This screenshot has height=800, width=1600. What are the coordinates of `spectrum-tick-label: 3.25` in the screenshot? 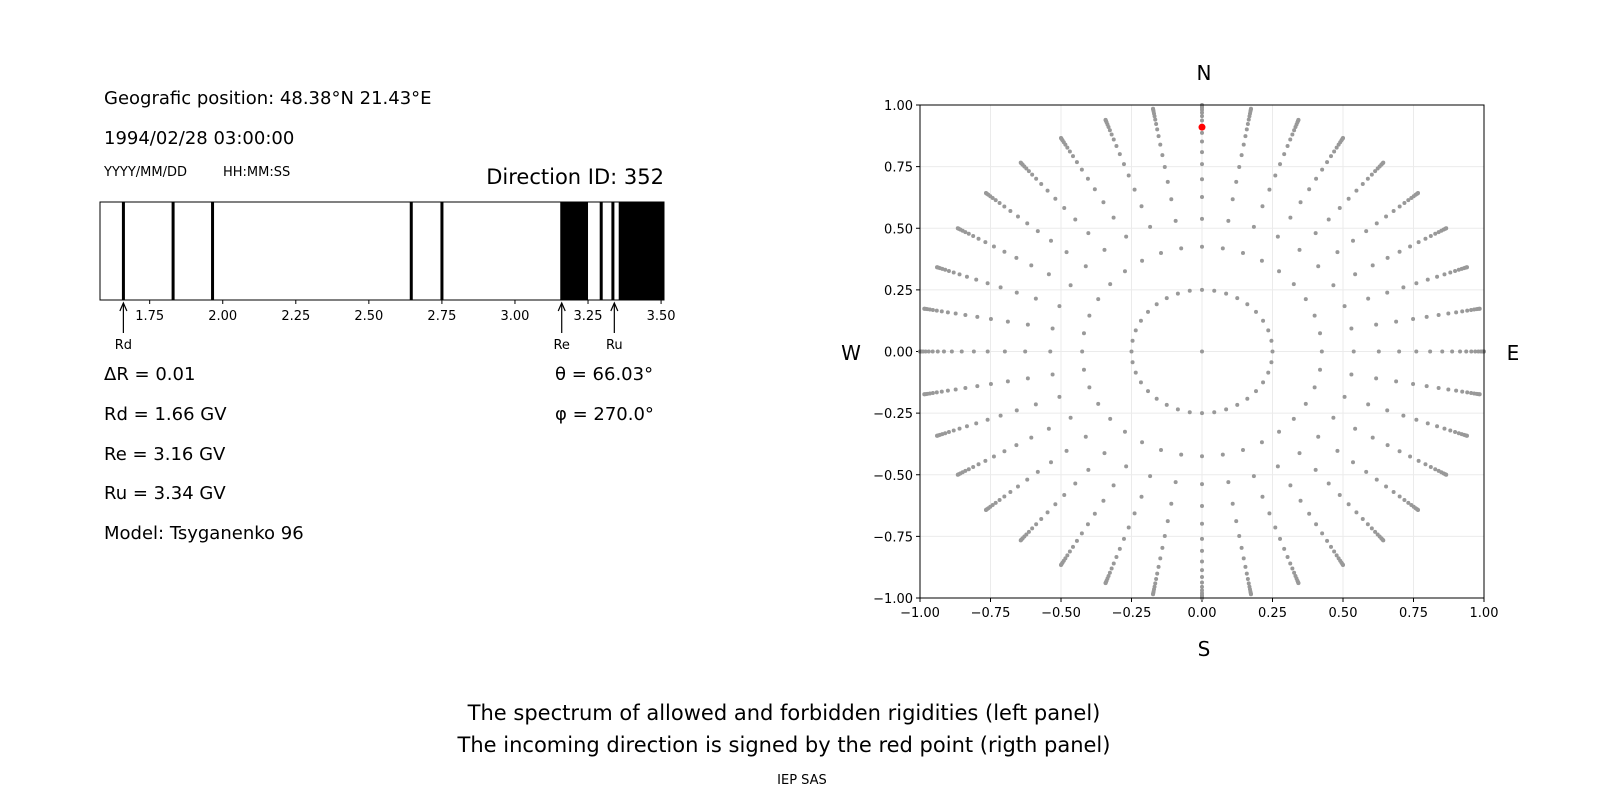 It's located at (588, 316).